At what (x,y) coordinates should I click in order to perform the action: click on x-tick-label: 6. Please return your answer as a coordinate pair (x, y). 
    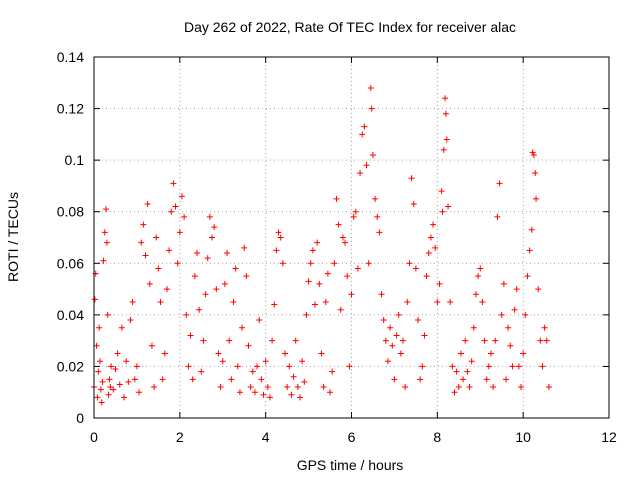
    Looking at the image, I should click on (352, 437).